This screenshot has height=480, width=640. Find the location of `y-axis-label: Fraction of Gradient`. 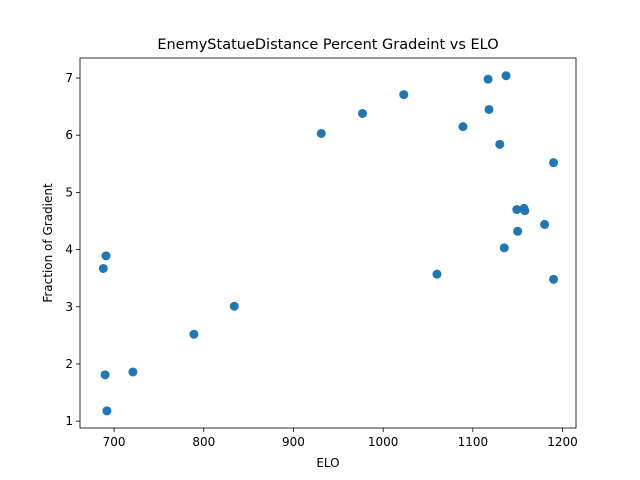

y-axis-label: Fraction of Gradient is located at coordinates (48, 243).